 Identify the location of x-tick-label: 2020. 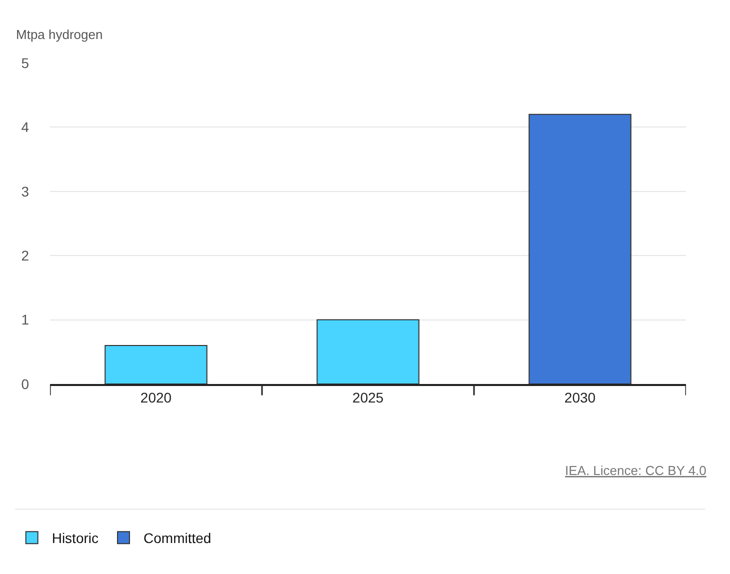
(156, 398).